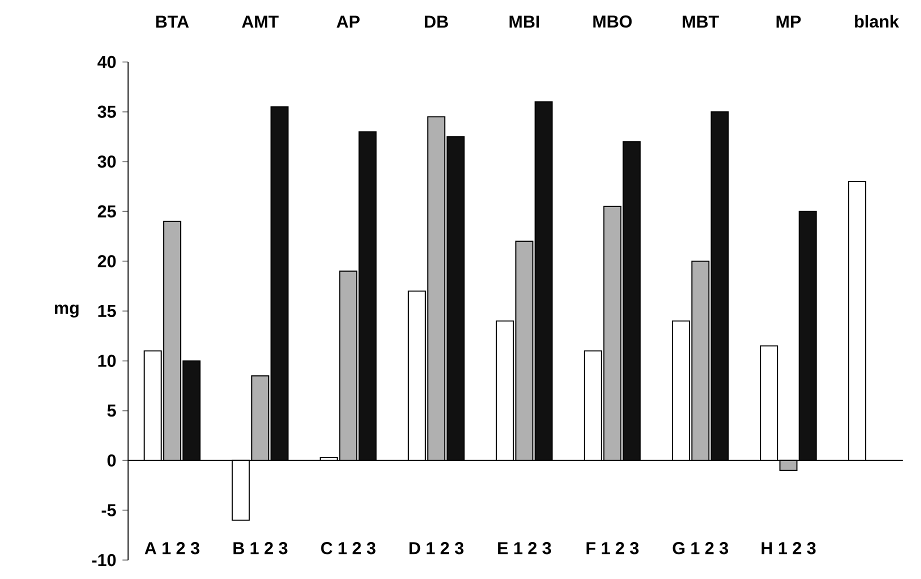 This screenshot has height=579, width=921. I want to click on y-tick-label: 30, so click(107, 161).